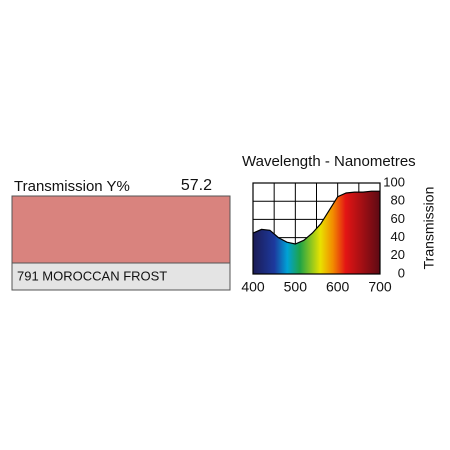 This screenshot has width=450, height=450. Describe the element at coordinates (394, 181) in the screenshot. I see `y-tick-label: 100` at that location.